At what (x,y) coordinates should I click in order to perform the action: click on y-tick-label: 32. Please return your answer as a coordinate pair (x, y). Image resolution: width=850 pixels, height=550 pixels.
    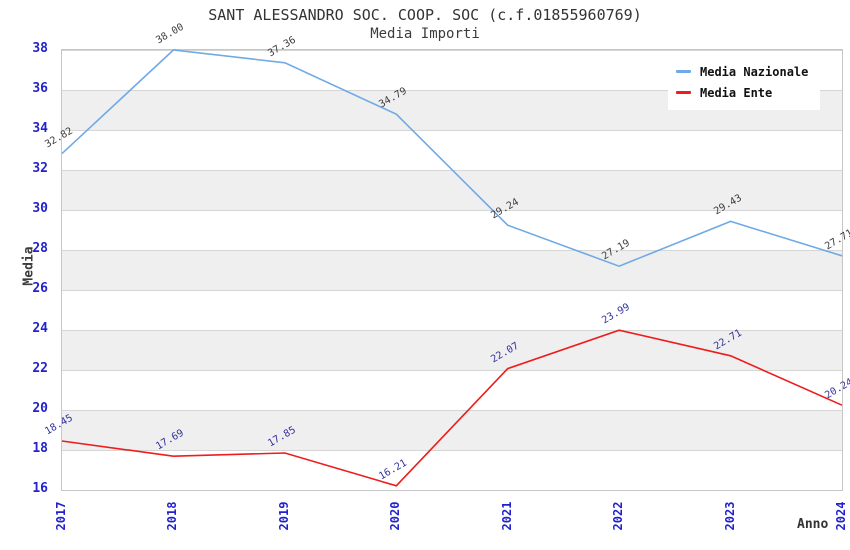
    Looking at the image, I should click on (40, 168).